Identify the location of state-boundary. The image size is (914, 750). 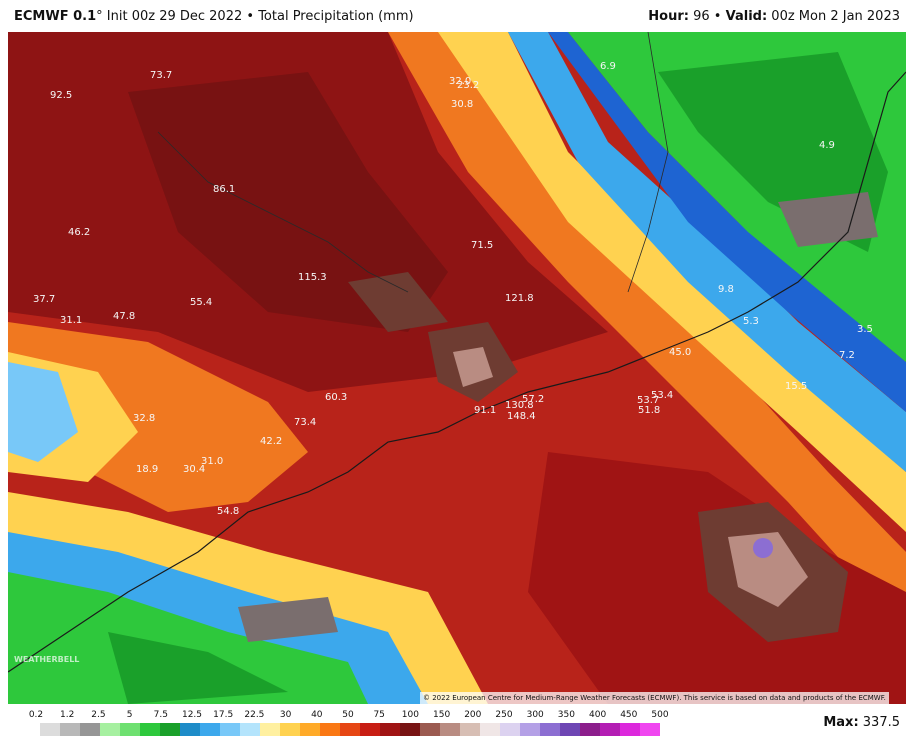
(648, 162).